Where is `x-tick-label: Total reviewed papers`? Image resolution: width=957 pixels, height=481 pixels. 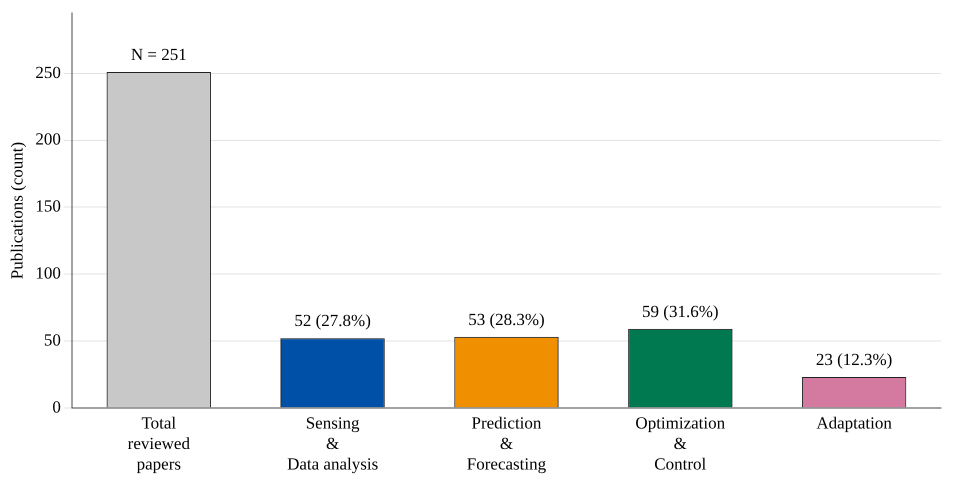 x-tick-label: Total reviewed papers is located at coordinates (159, 443).